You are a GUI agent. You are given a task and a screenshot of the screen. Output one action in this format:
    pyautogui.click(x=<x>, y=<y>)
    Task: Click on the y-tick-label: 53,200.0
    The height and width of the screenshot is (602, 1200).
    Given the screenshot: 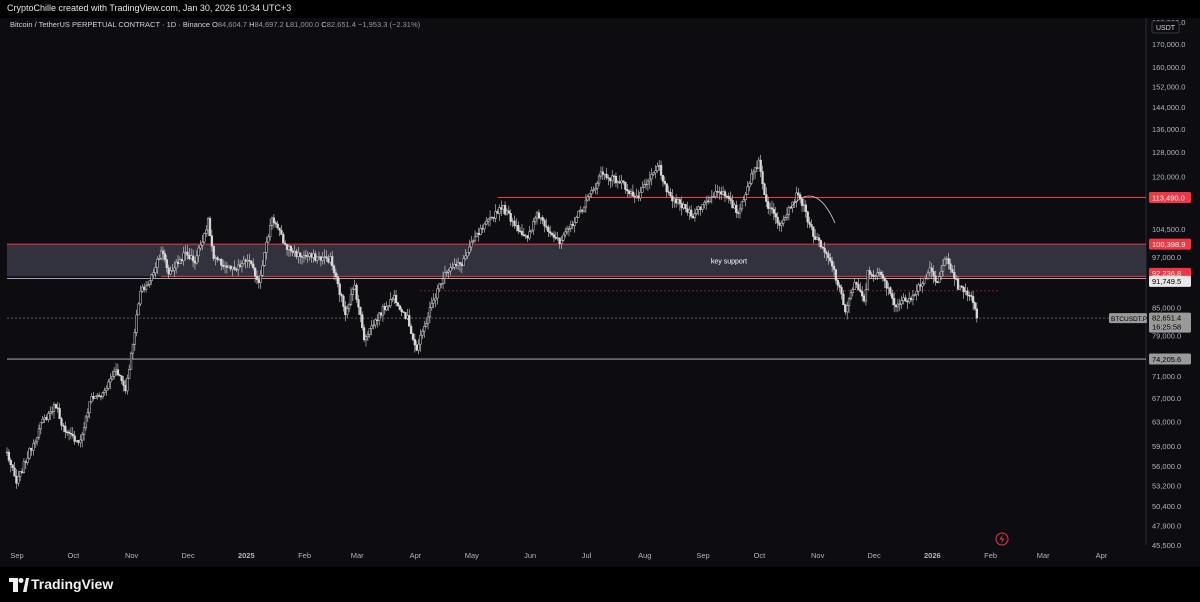 What is the action you would take?
    pyautogui.click(x=1166, y=486)
    